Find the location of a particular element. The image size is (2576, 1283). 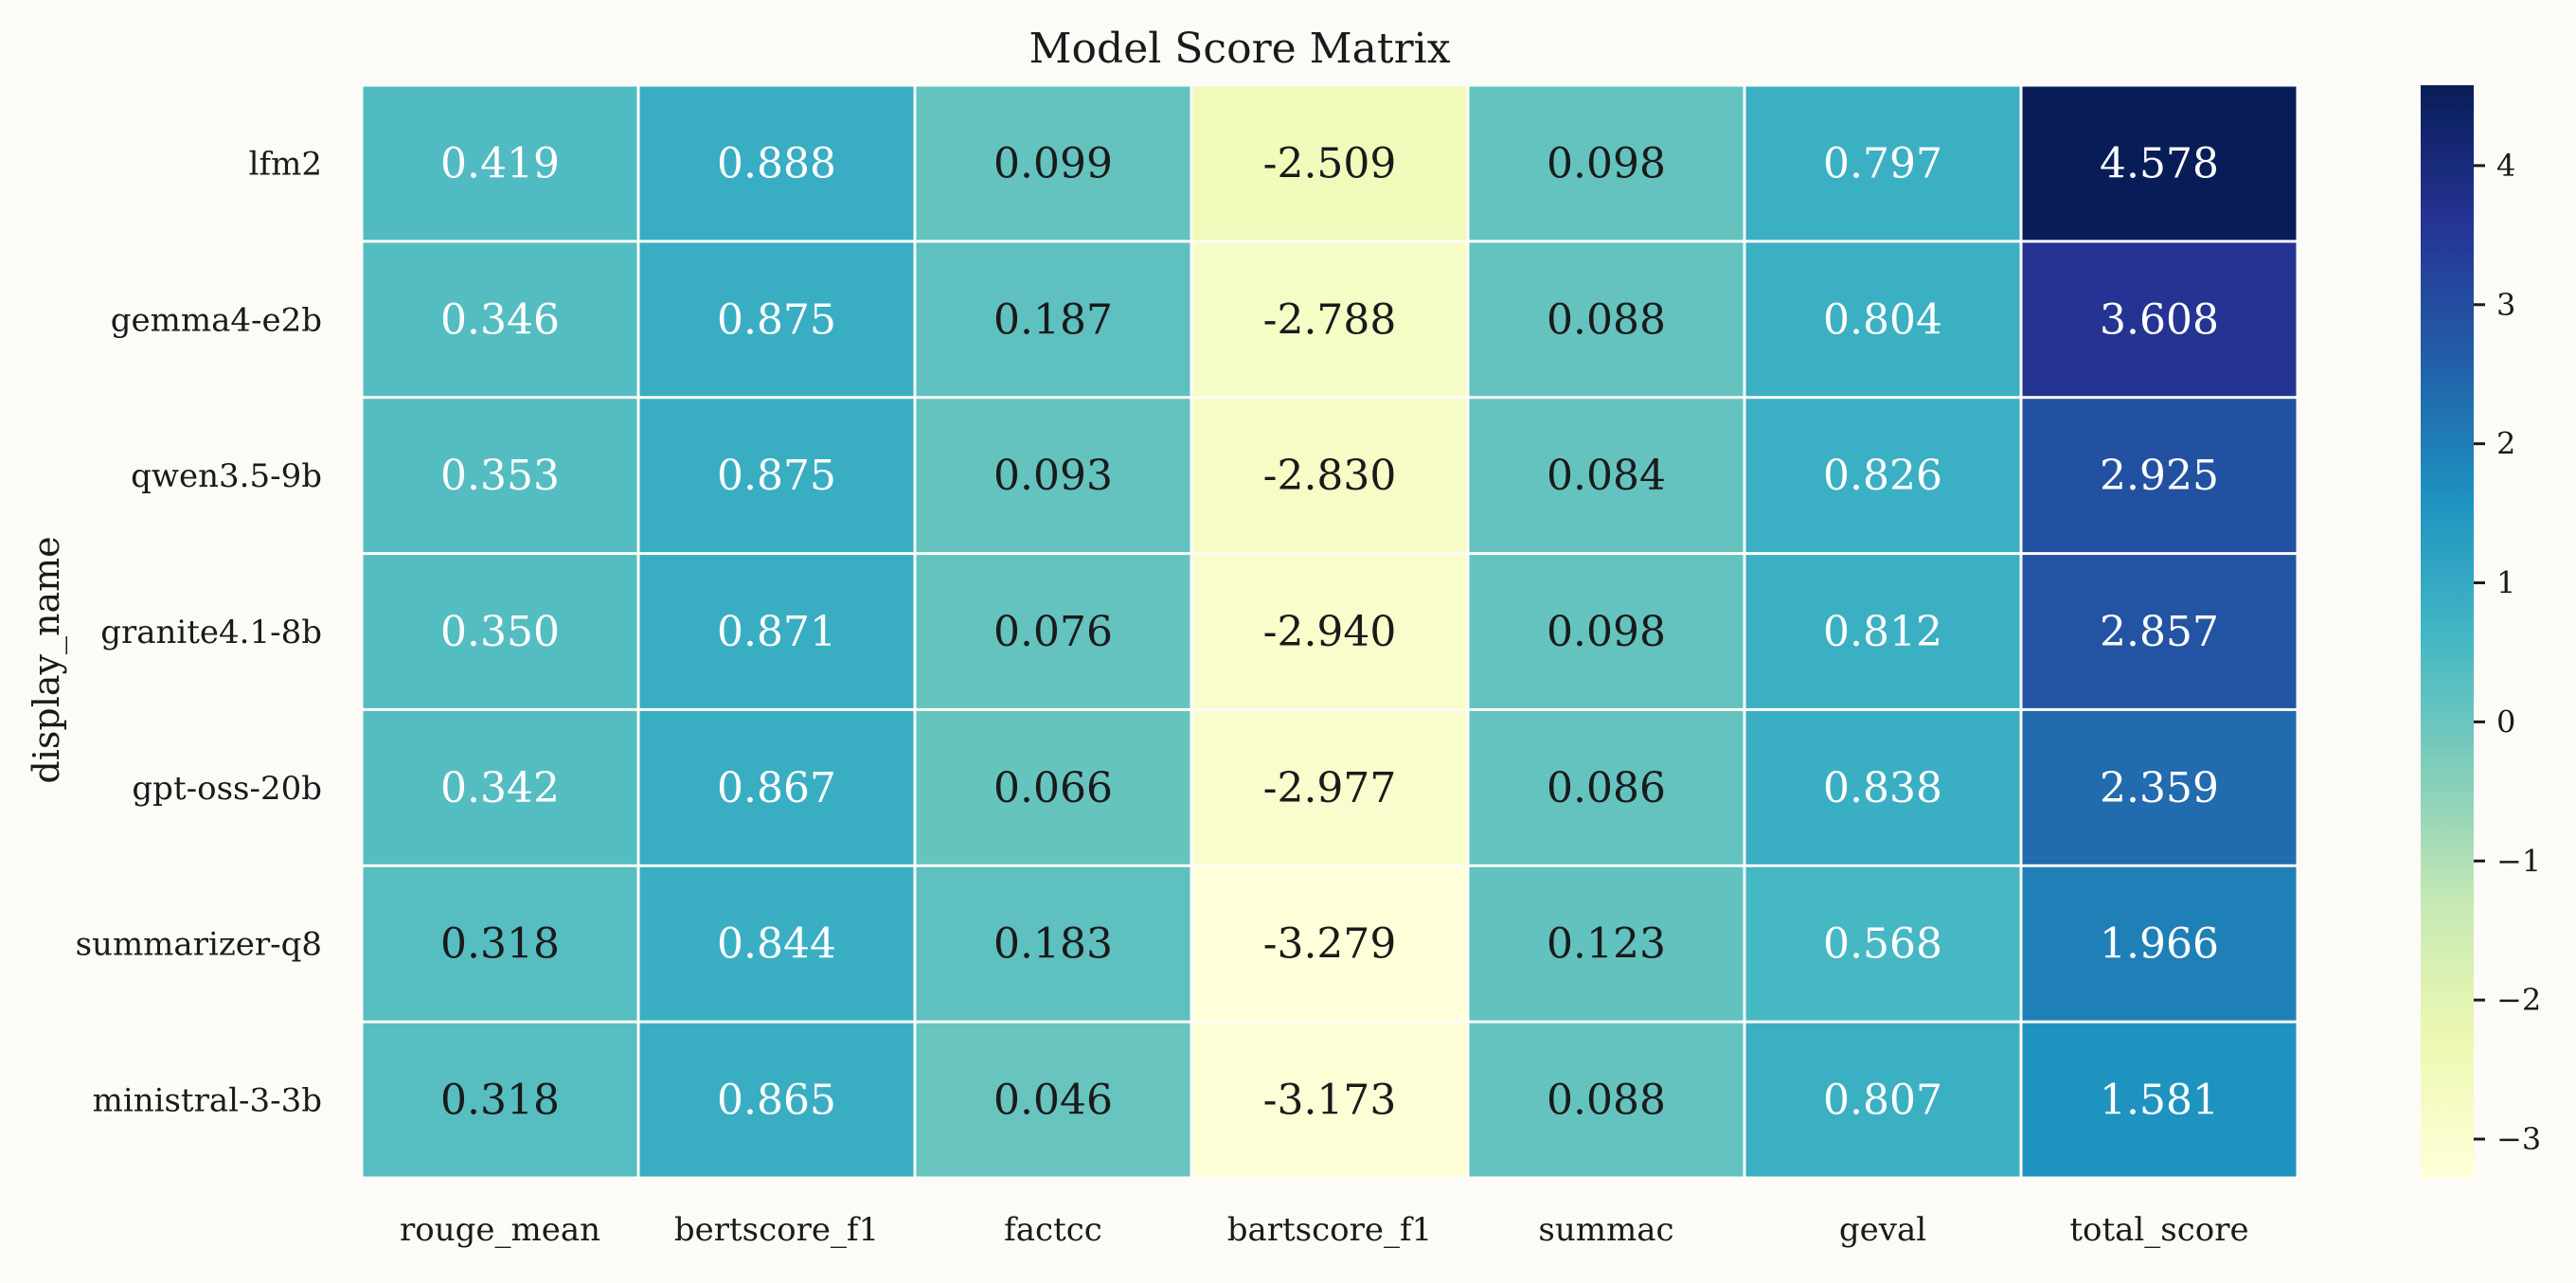

row-label-granite4.1-8b: granite4.1-8b is located at coordinates (211, 633).